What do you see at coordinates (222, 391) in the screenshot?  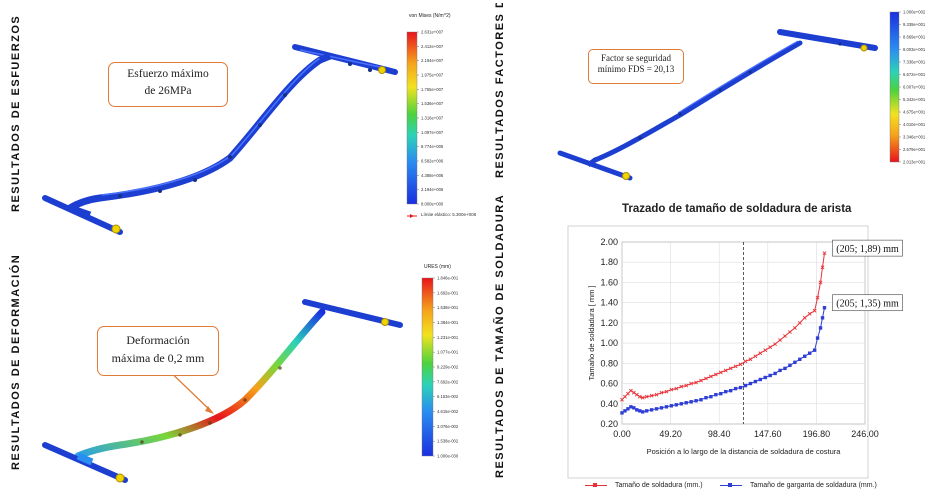 I see `deform-beam` at bounding box center [222, 391].